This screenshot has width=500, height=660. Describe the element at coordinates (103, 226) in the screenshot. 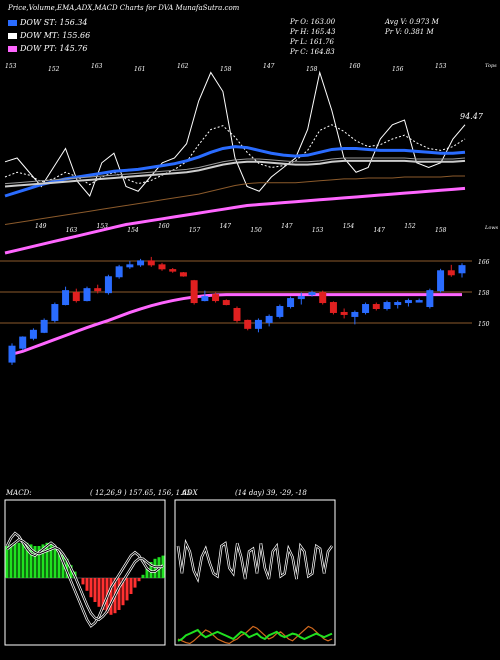

I see `bottom-label-2: 153` at that location.